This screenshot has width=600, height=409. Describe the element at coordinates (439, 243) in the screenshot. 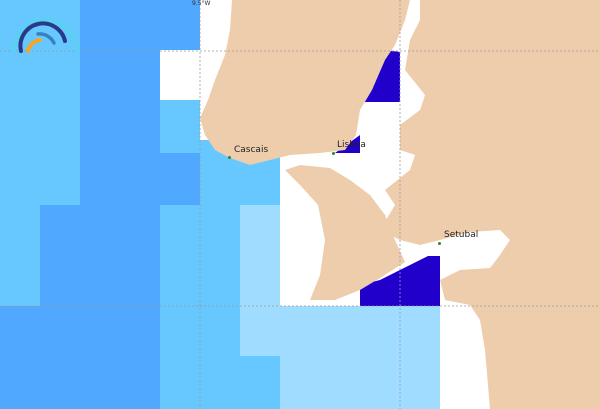

I see `place-marker-setubal` at that location.